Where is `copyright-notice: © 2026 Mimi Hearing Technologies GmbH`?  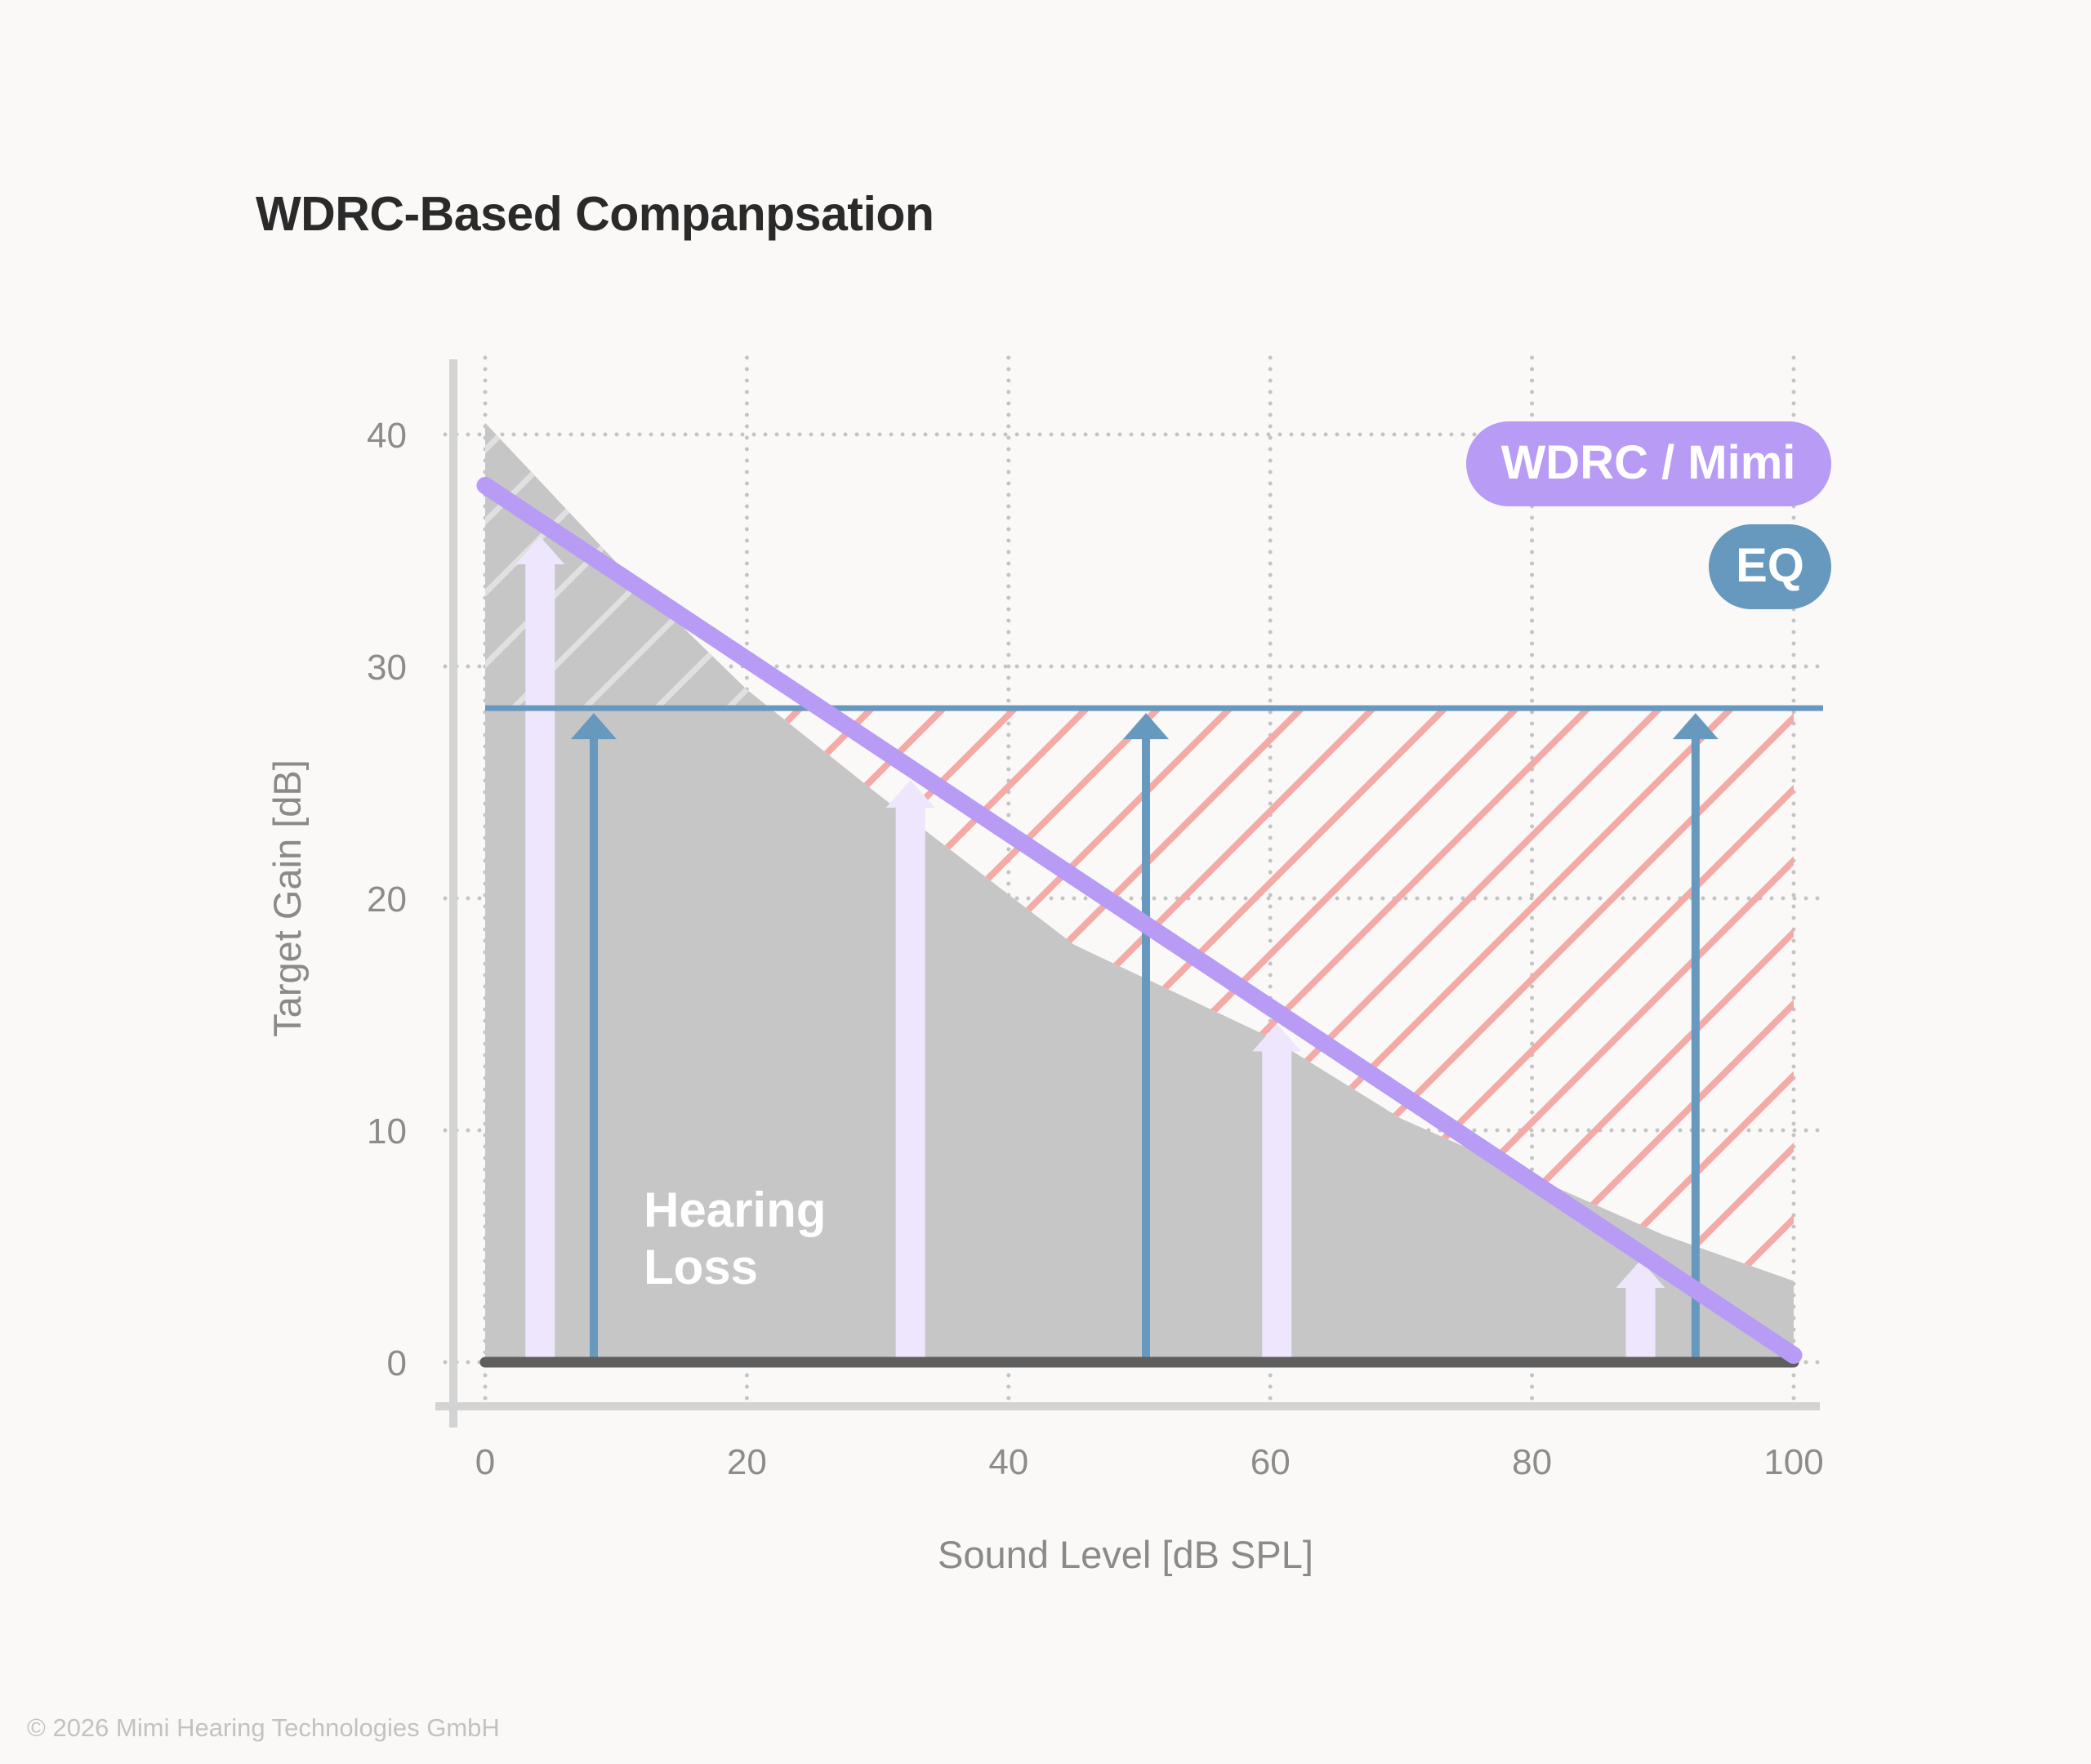
copyright-notice: © 2026 Mimi Hearing Technologies GmbH is located at coordinates (263, 1727).